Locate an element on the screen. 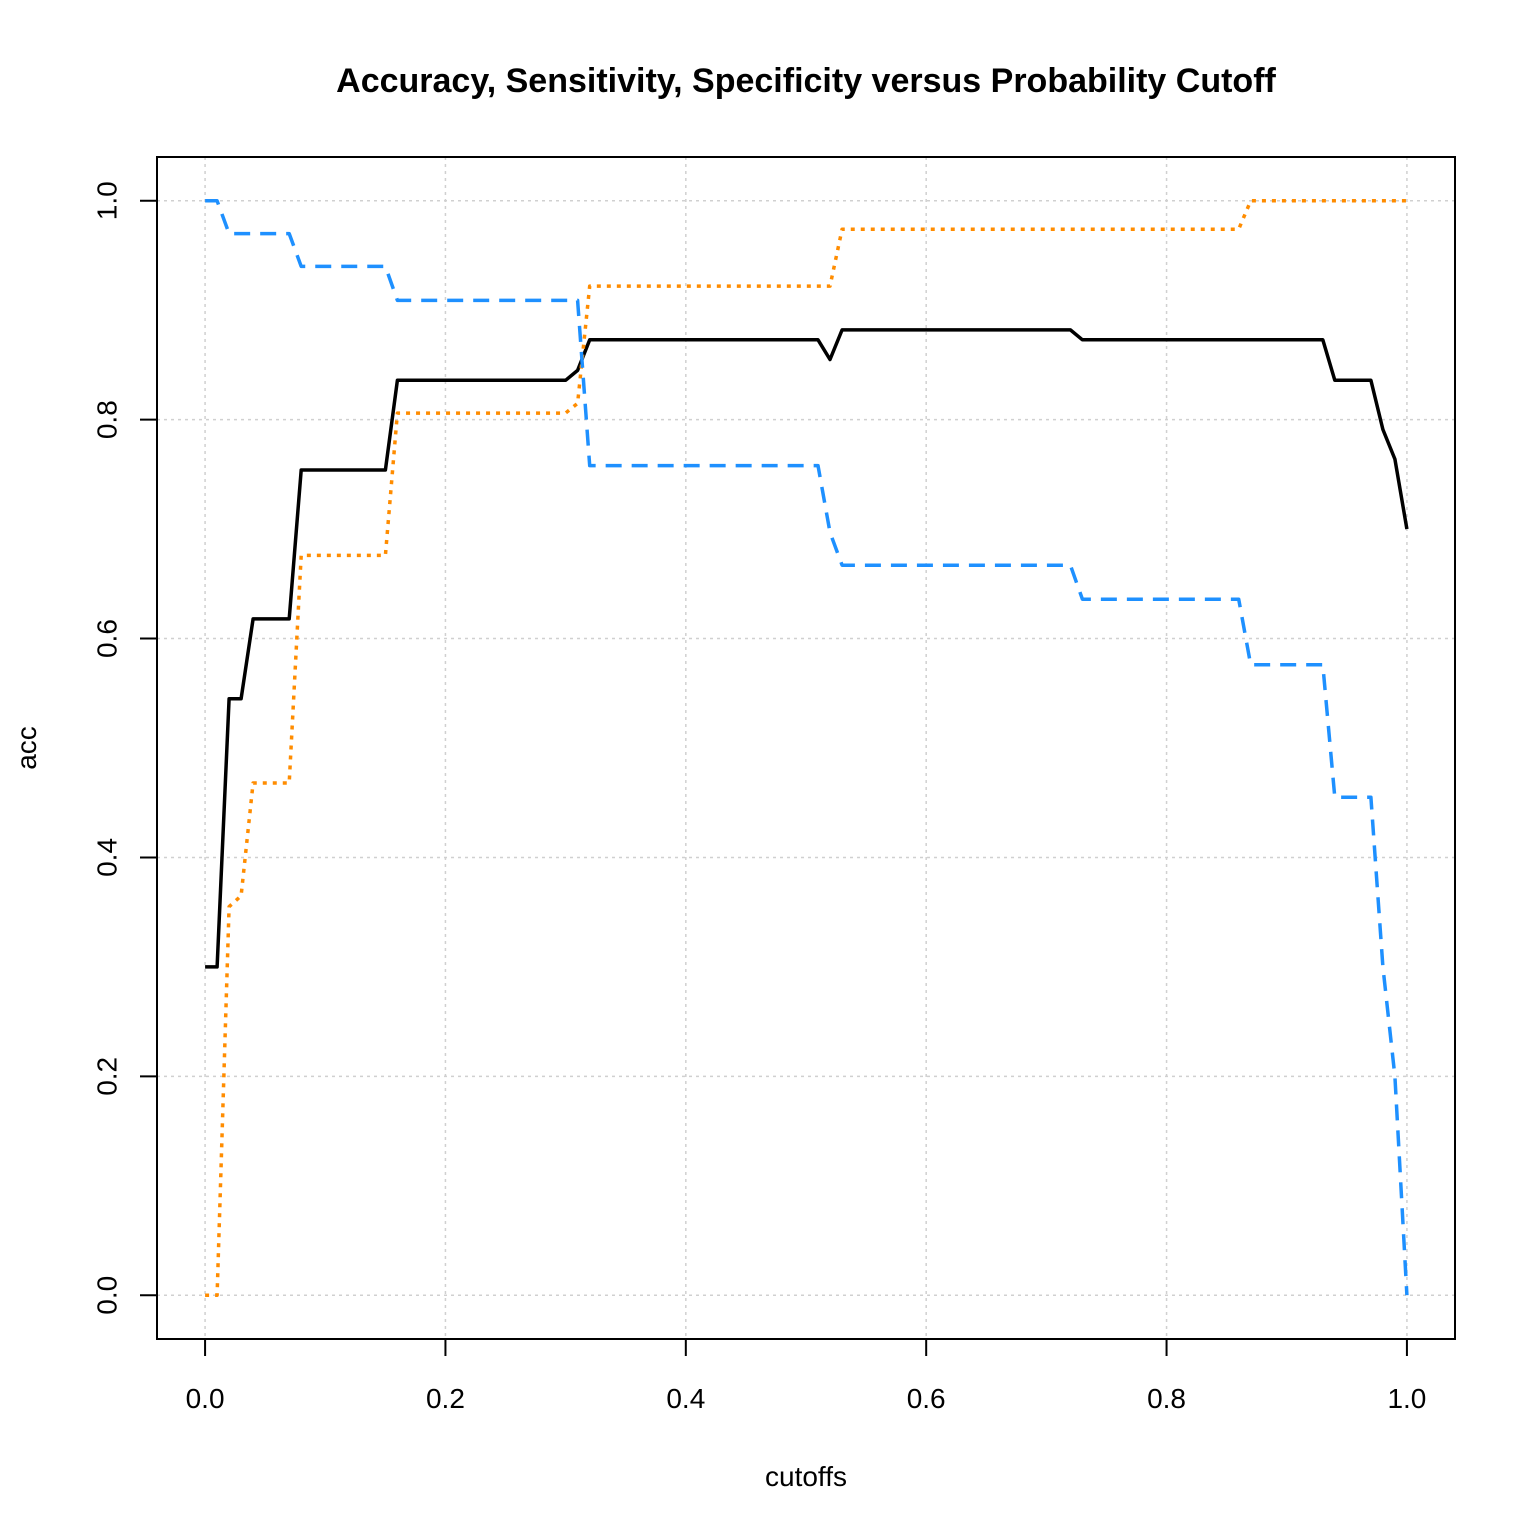 The image size is (1536, 1536). x-tick-label-3: 0.6 is located at coordinates (926, 1398).